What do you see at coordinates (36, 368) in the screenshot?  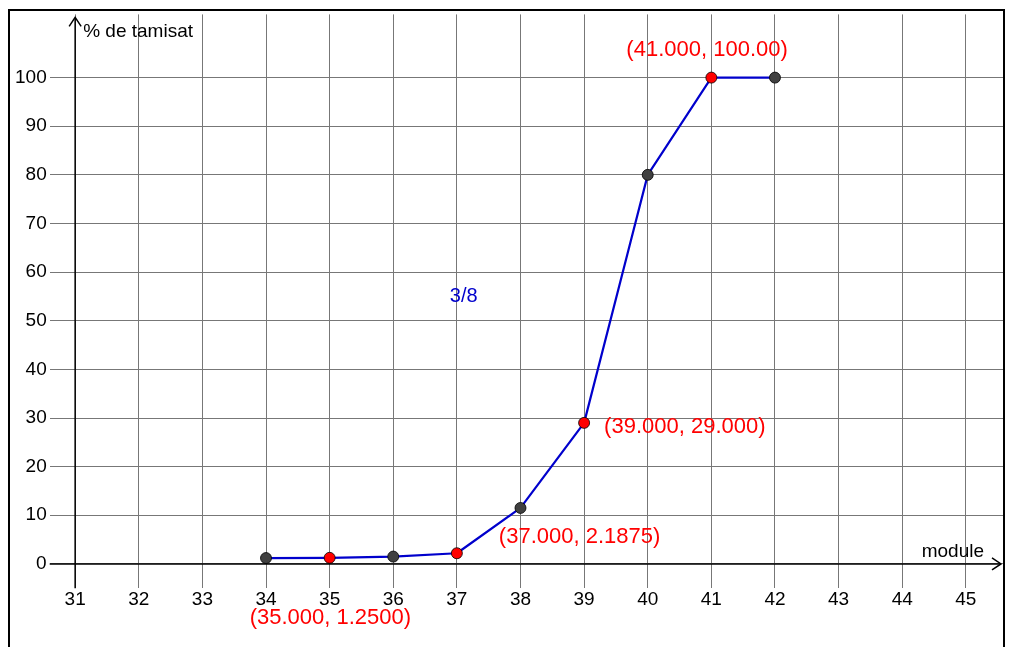 I see `y-tick-label: 40` at bounding box center [36, 368].